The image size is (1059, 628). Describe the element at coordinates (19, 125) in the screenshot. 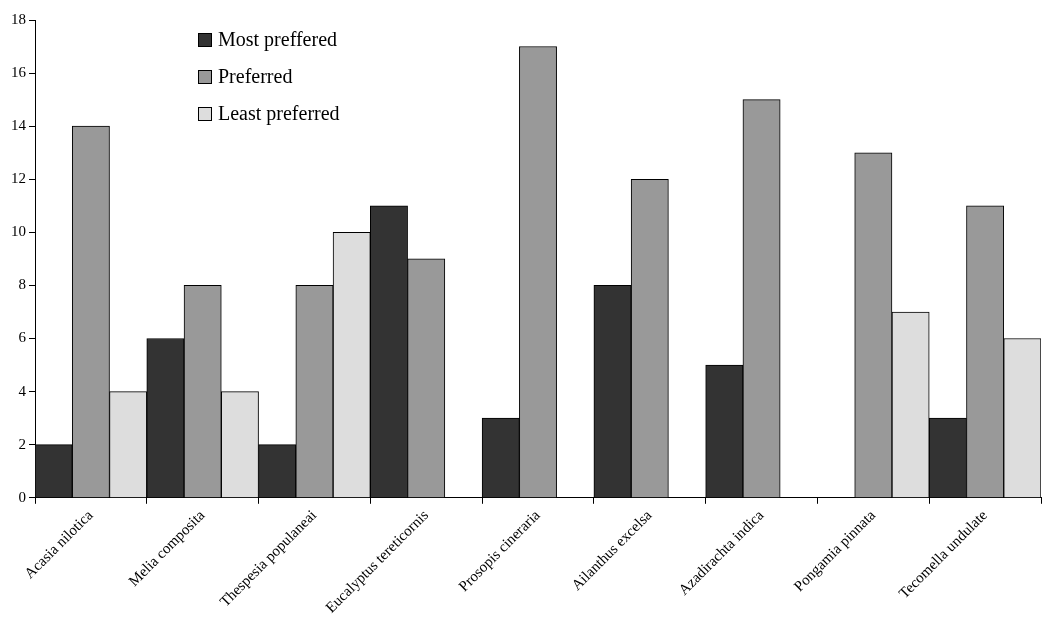

I see `y-tick-label: 14` at that location.